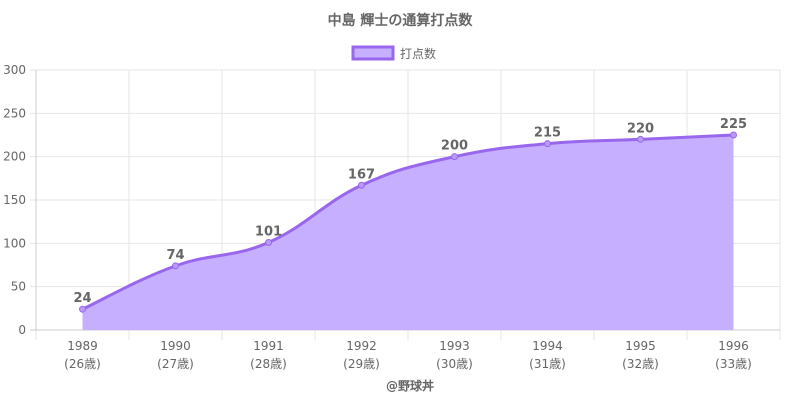 This screenshot has height=400, width=800. I want to click on x-tick-sublabel: (33歳), so click(733, 364).